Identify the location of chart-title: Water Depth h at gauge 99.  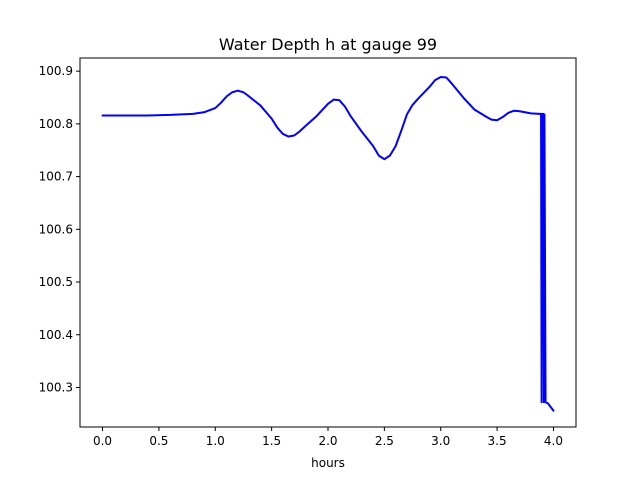
(328, 44).